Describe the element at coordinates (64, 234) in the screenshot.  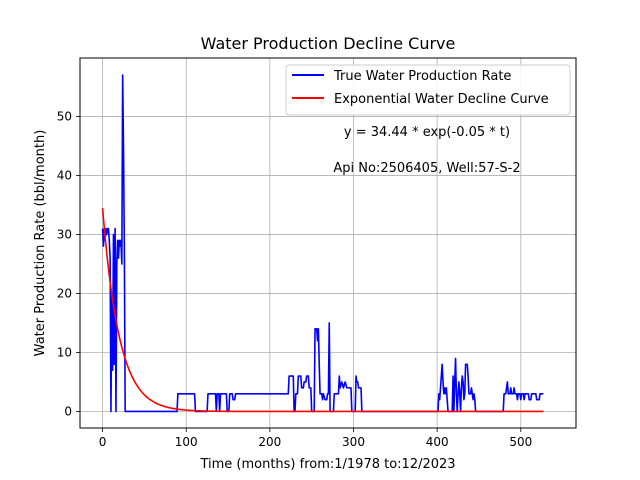
I see `y-tick-label: 30` at that location.